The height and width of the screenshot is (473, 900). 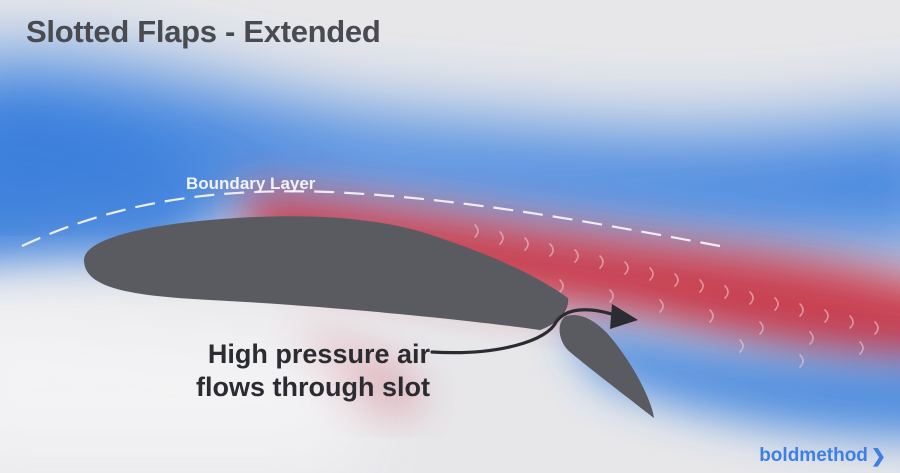 What do you see at coordinates (318, 354) in the screenshot?
I see `callout-line-1: High pressure air` at bounding box center [318, 354].